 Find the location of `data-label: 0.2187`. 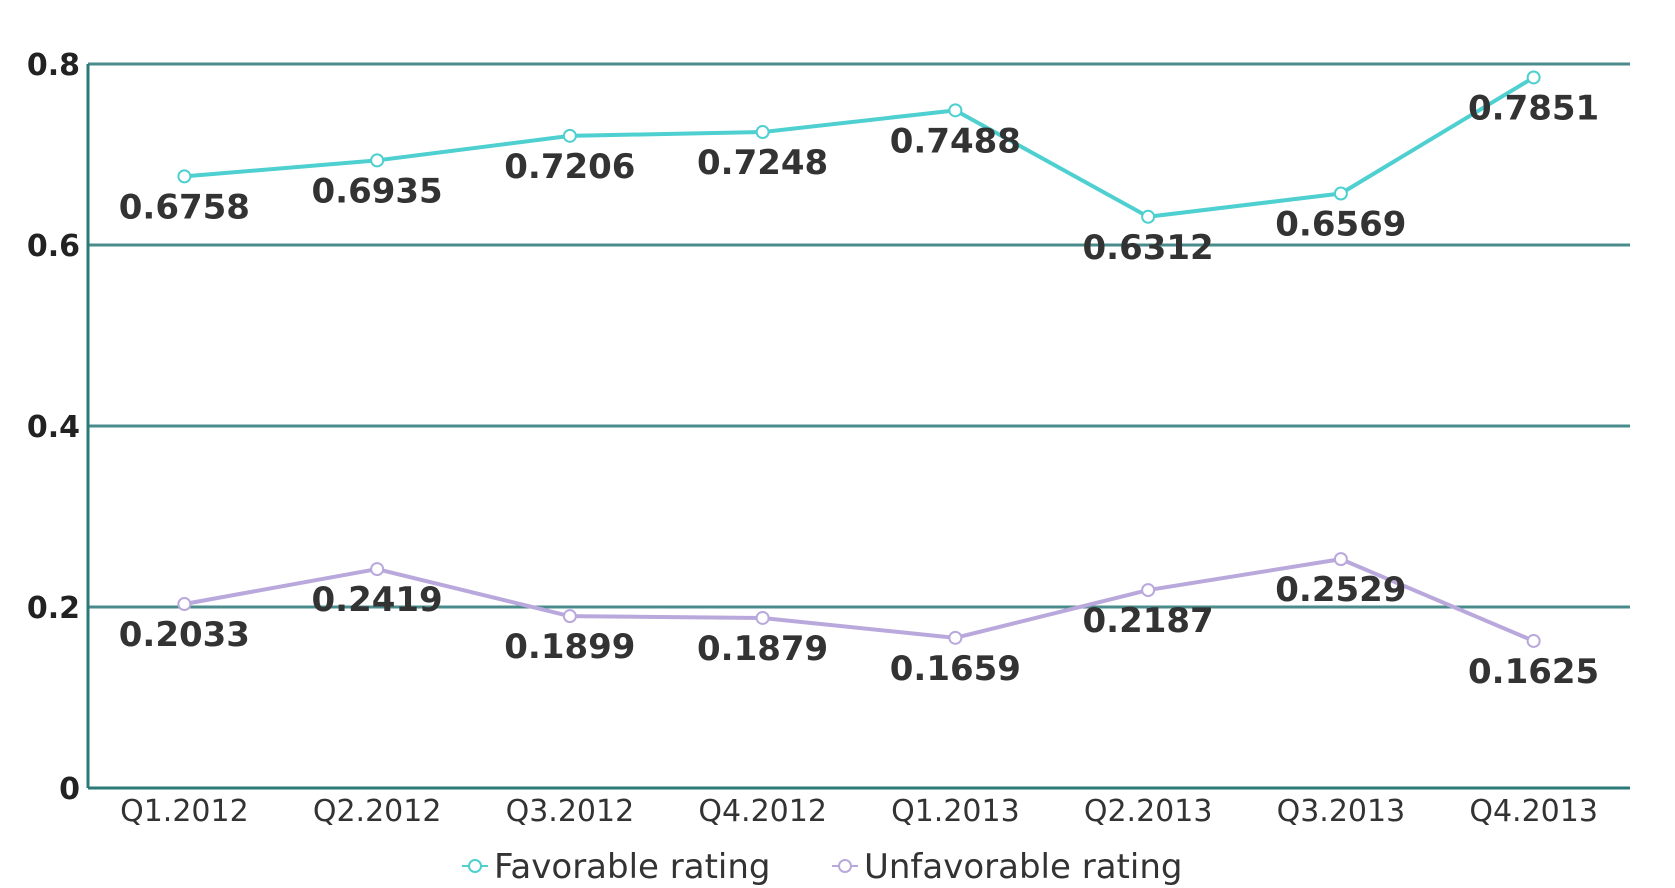

data-label: 0.2187 is located at coordinates (1148, 621).